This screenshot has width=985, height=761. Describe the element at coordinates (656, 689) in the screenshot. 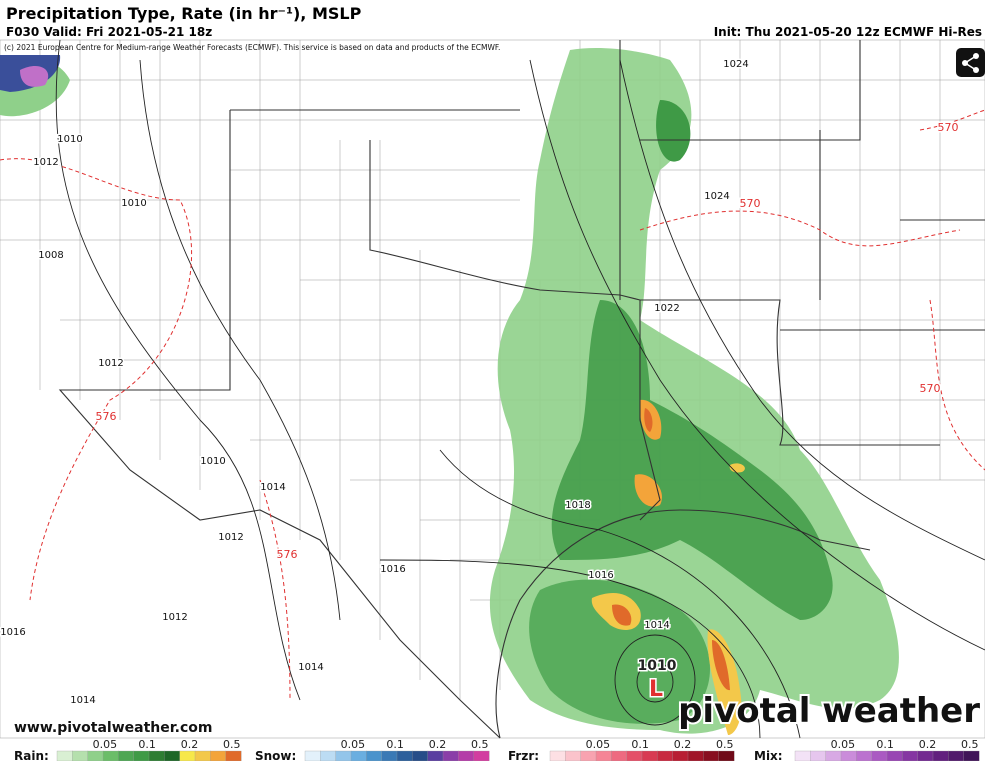

I see `low-pressure-marker: L` at that location.